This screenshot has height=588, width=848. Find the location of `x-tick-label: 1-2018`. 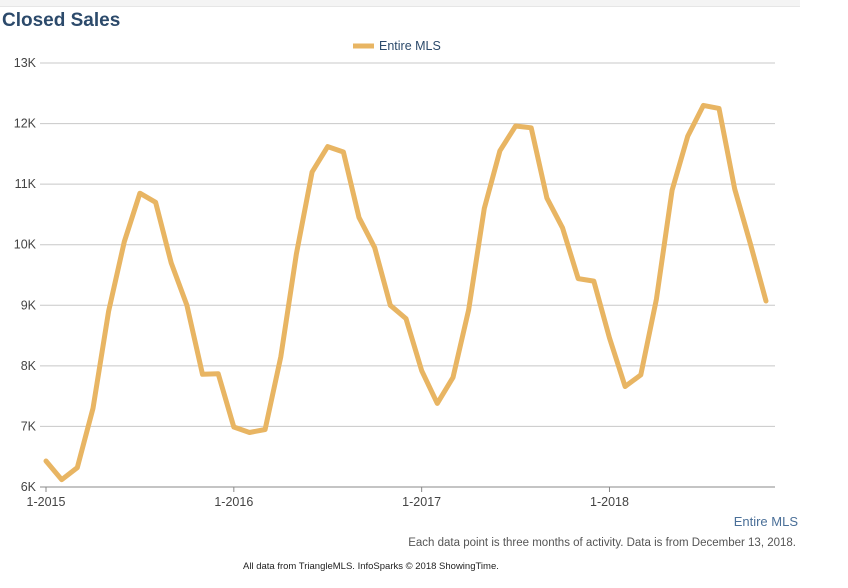

x-tick-label: 1-2018 is located at coordinates (609, 502).